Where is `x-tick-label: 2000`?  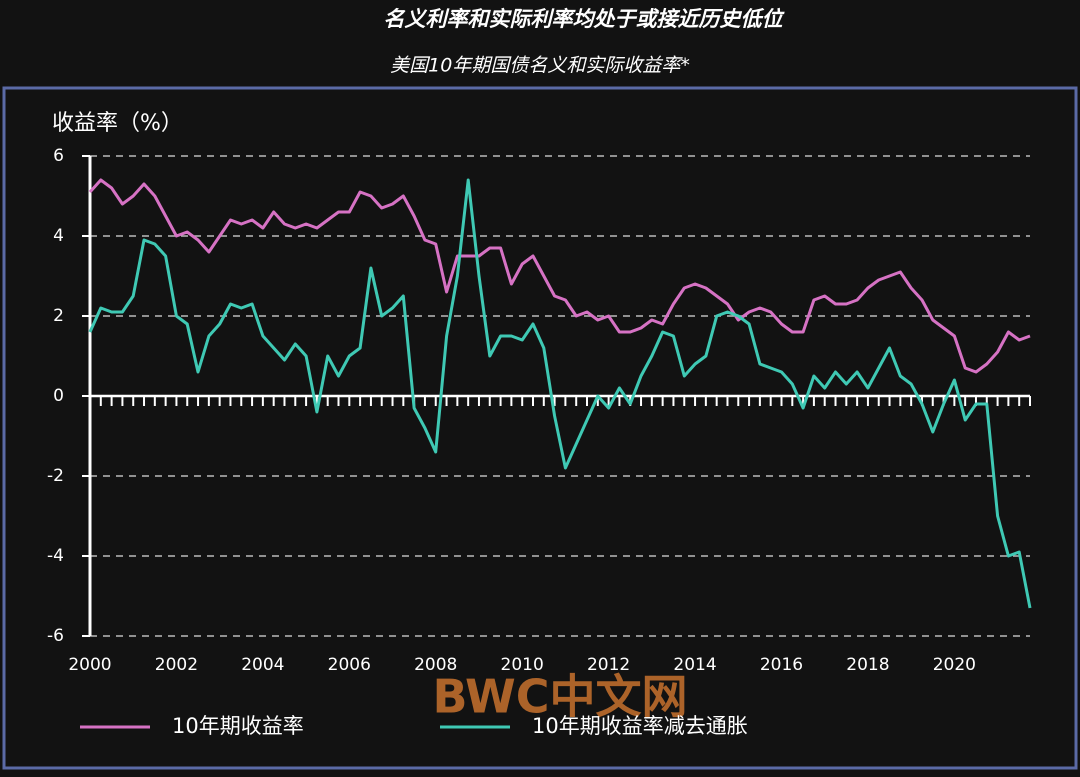 x-tick-label: 2000 is located at coordinates (89, 665).